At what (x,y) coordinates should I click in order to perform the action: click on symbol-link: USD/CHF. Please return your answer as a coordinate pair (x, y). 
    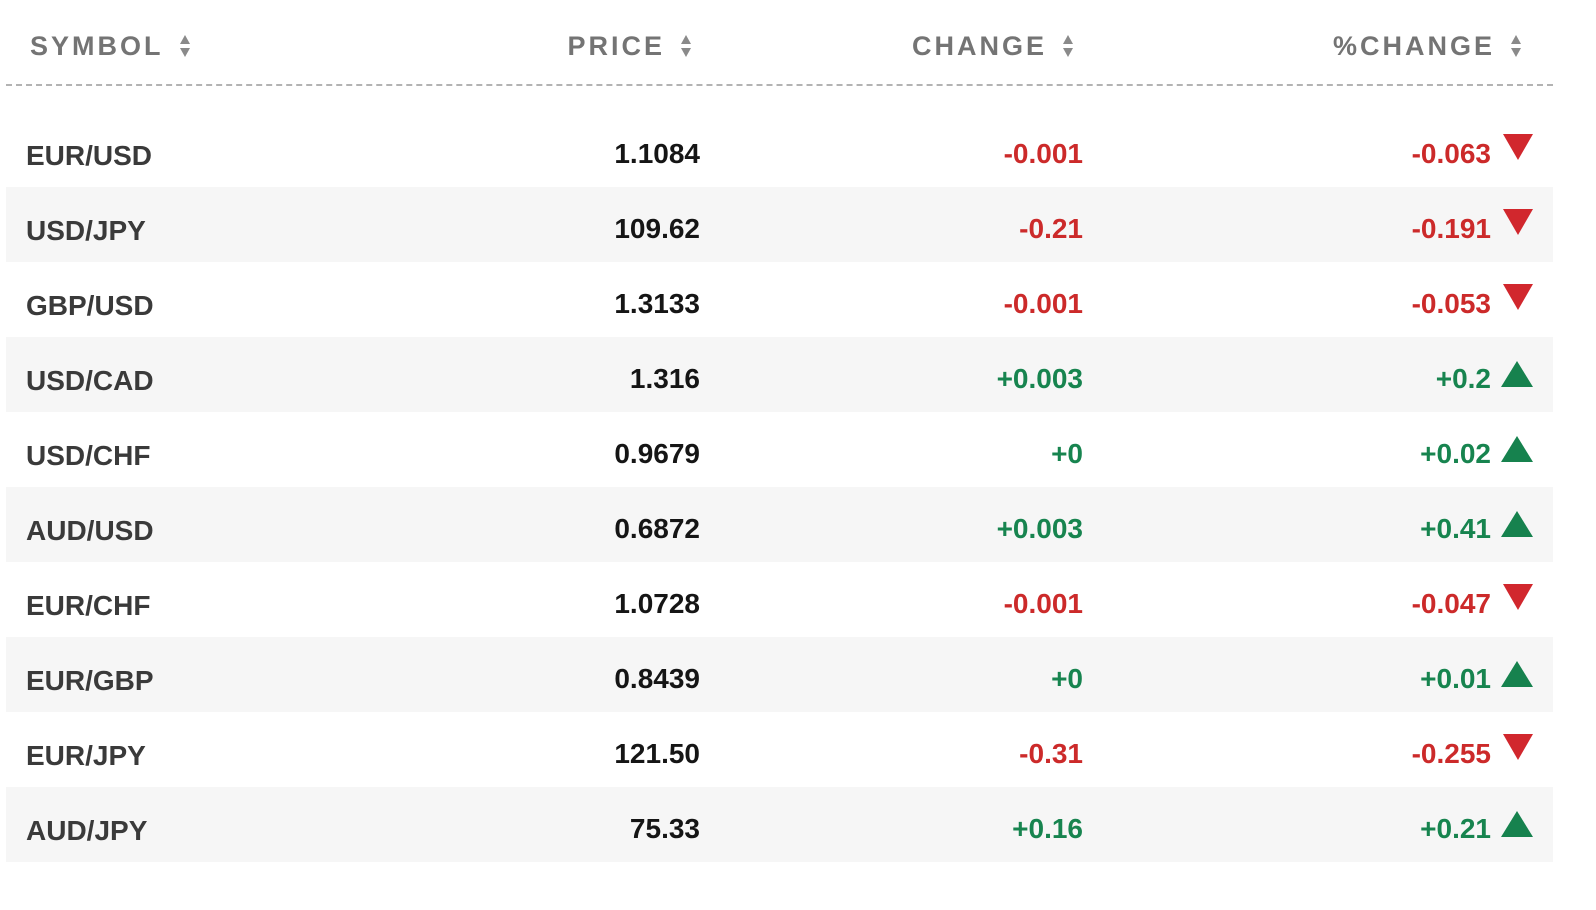
    Looking at the image, I should click on (88, 455).